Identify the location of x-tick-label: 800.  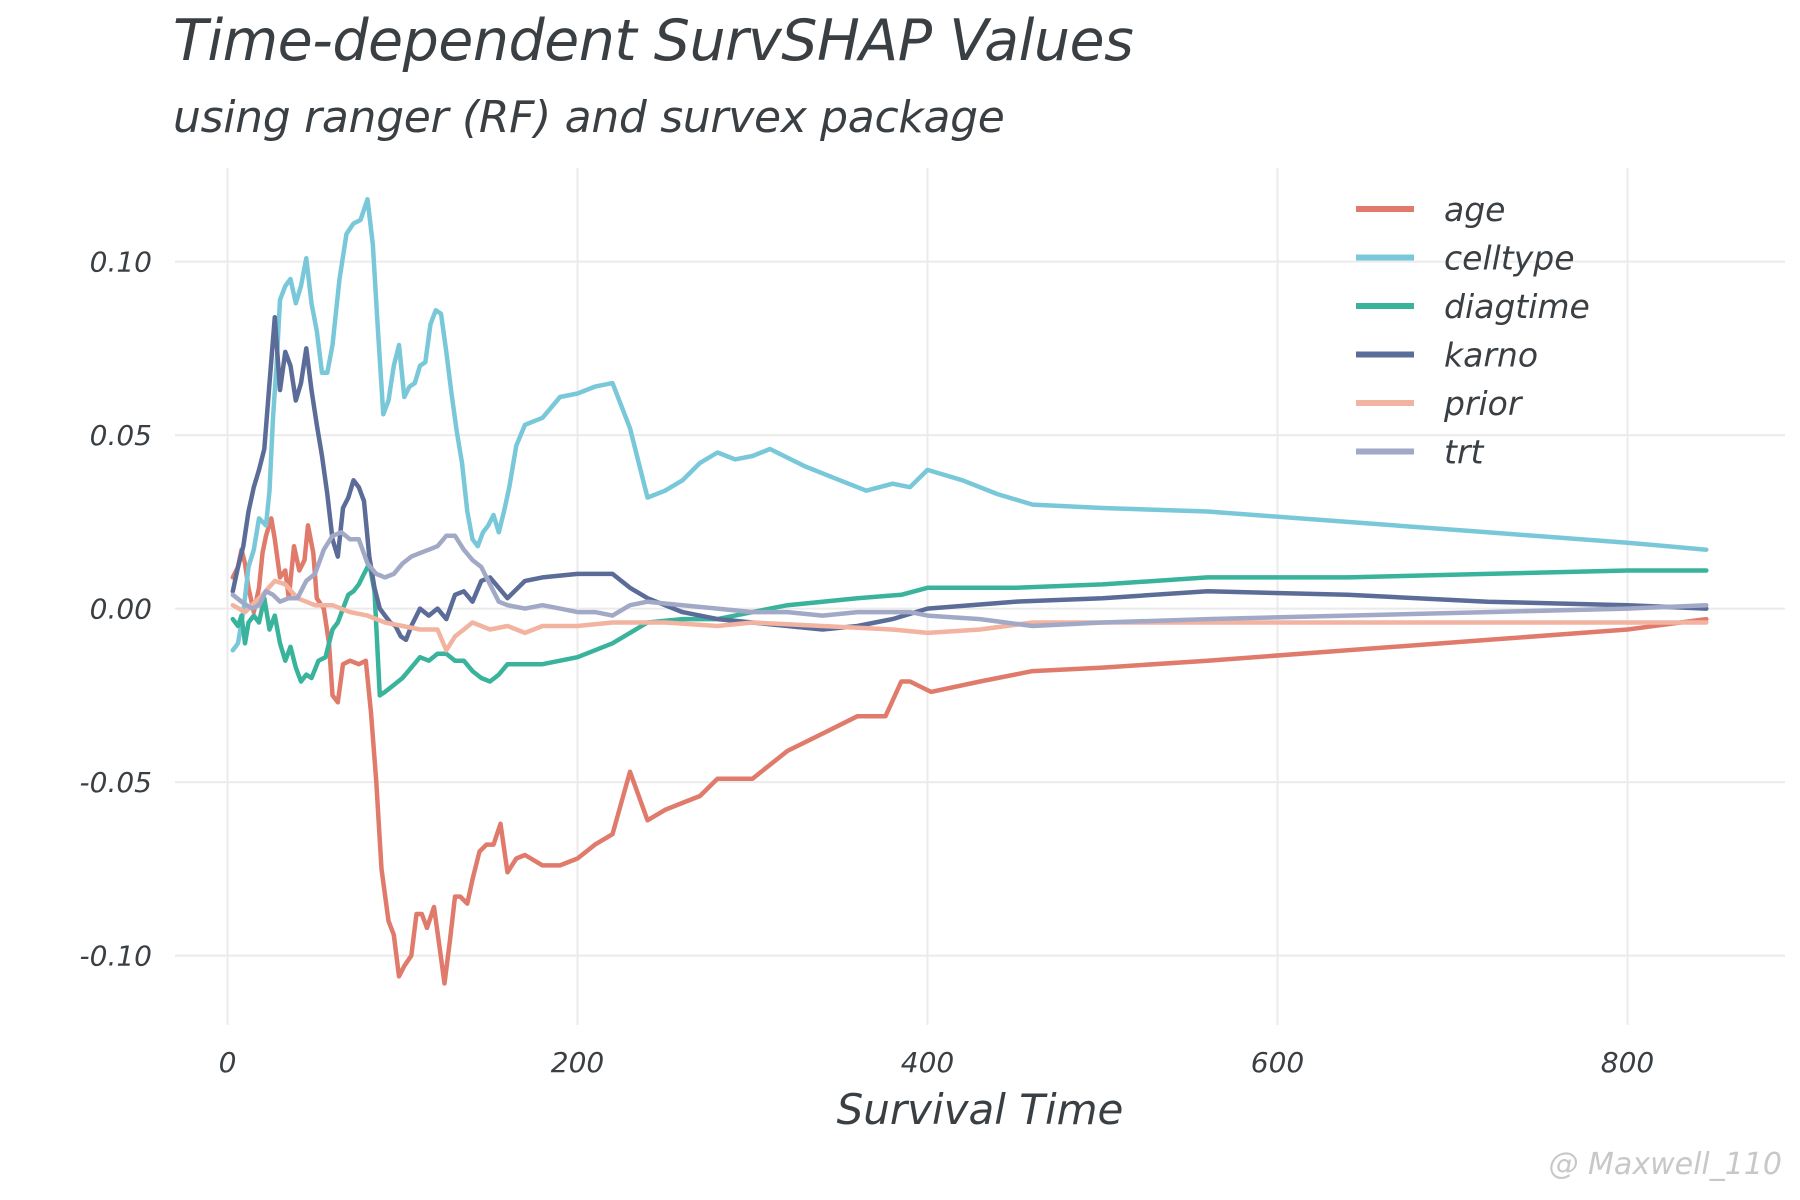
(1627, 1062).